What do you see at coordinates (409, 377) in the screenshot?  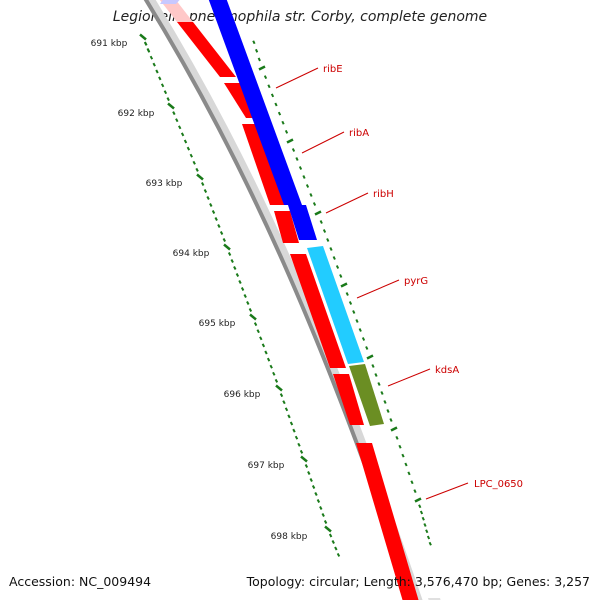 I see `gene-label-leader-kdsA` at bounding box center [409, 377].